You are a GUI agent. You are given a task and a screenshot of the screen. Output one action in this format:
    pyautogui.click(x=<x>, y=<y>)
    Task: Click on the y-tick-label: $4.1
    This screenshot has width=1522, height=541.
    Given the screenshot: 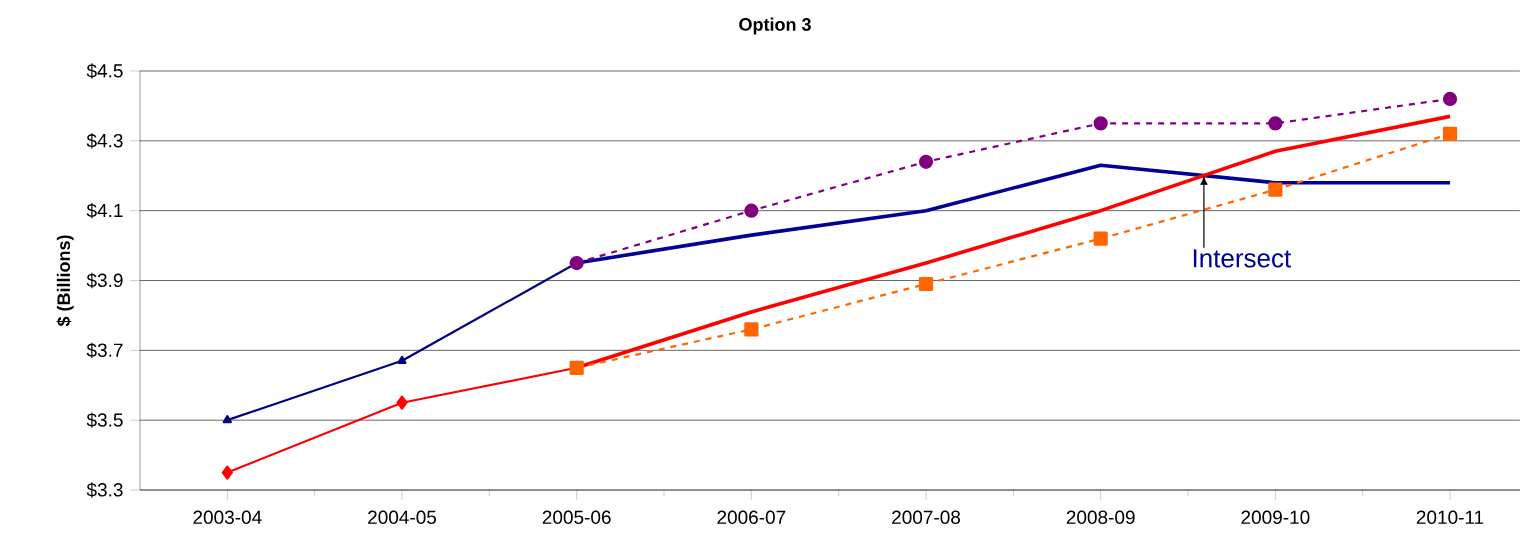 What is the action you would take?
    pyautogui.click(x=104, y=210)
    